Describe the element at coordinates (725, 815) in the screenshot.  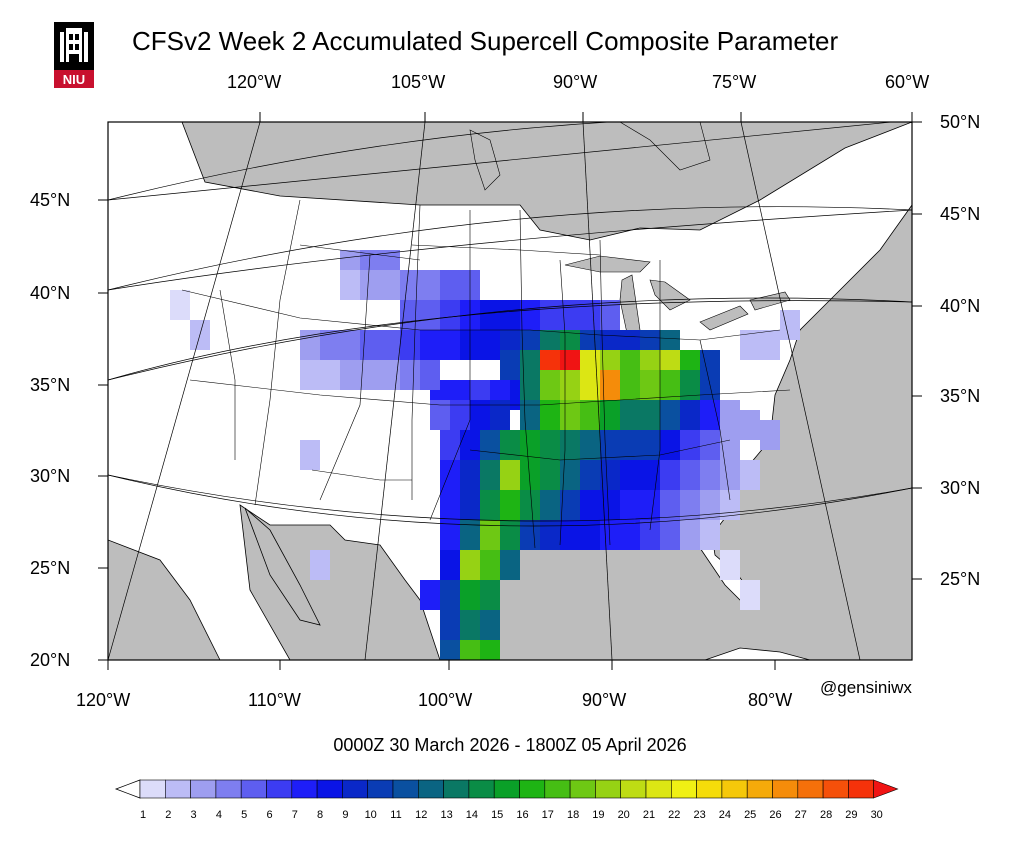
I see `colorbar-label: 24` at that location.